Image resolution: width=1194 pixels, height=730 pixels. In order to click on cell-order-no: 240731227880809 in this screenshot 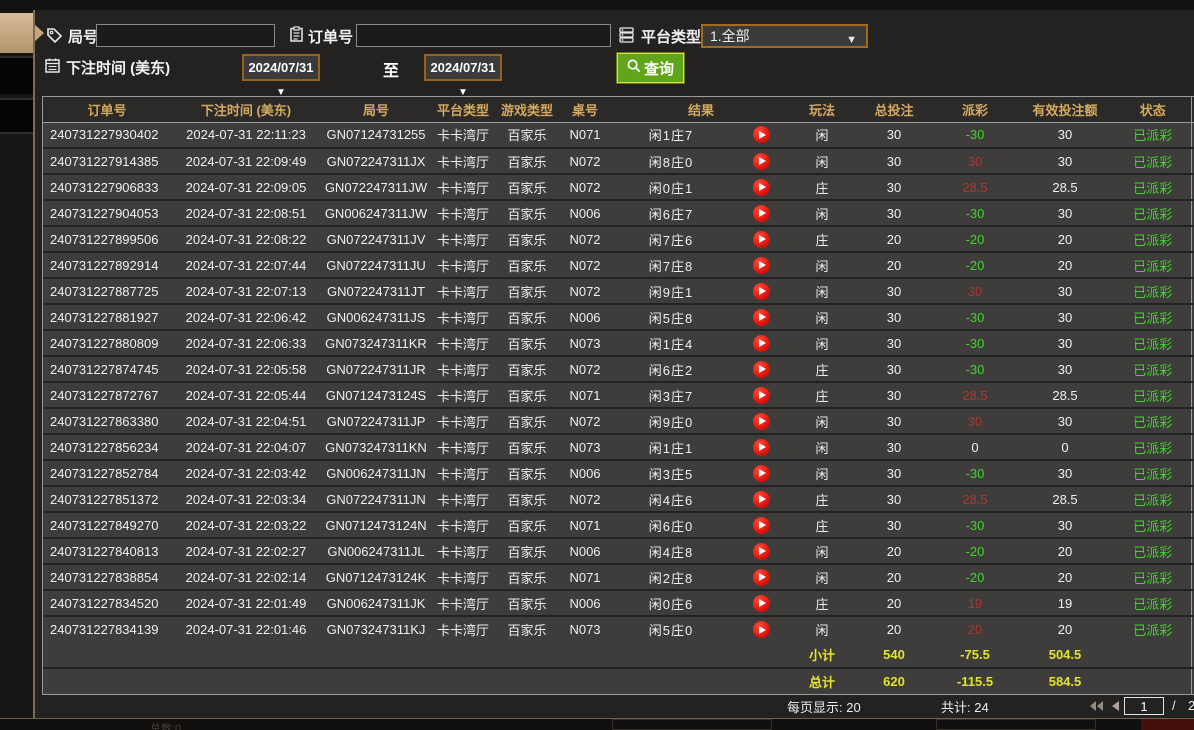, I will do `click(107, 343)`.